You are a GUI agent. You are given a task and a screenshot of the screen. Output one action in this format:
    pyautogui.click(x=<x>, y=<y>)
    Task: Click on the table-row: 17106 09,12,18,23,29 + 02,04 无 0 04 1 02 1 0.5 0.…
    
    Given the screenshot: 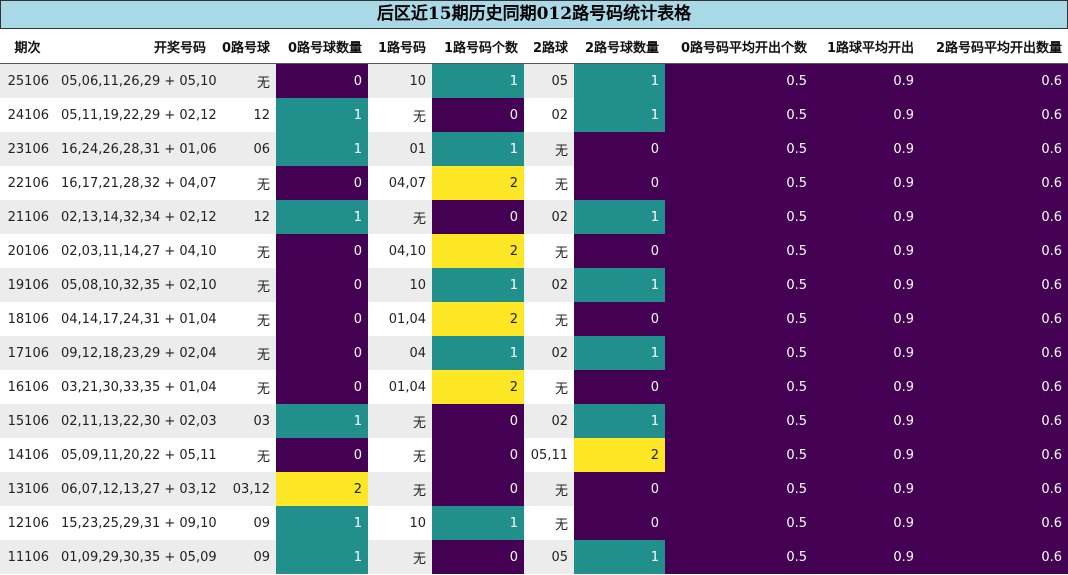 What is the action you would take?
    pyautogui.click(x=534, y=353)
    